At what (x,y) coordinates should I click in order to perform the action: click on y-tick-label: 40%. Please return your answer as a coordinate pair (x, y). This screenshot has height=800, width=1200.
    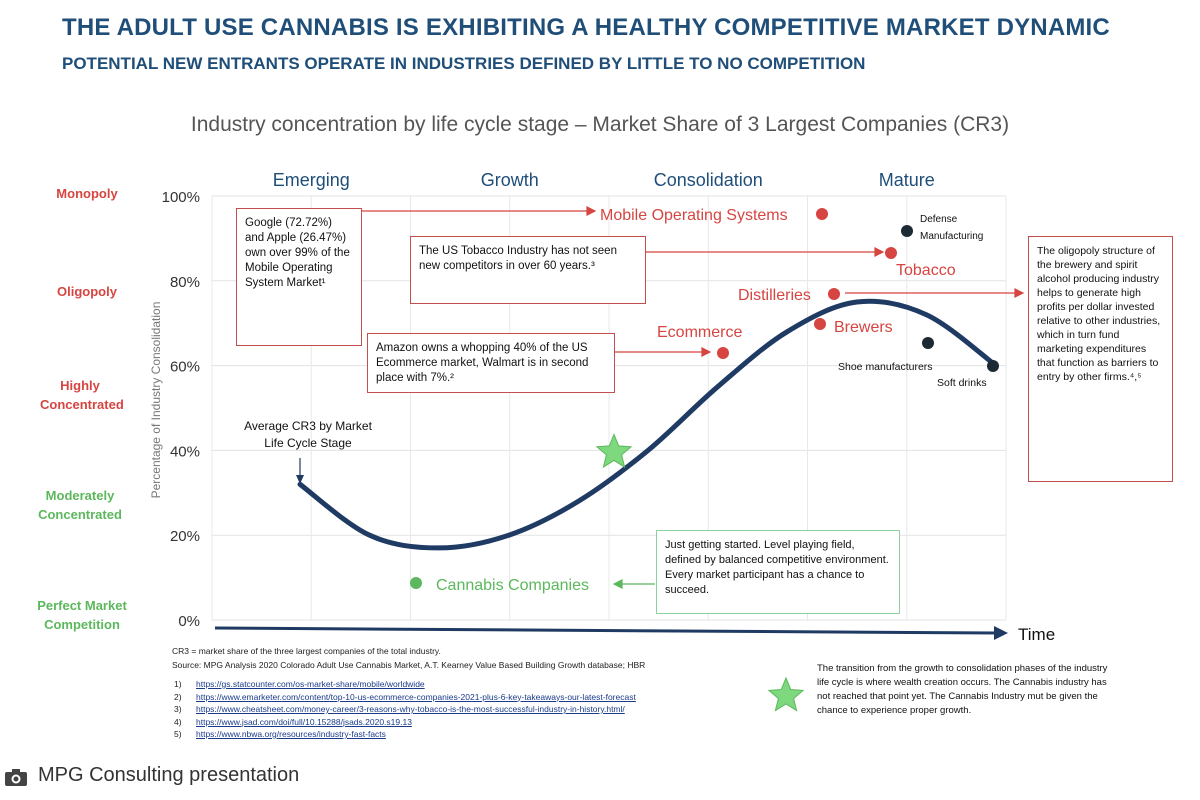
    Looking at the image, I should click on (185, 451).